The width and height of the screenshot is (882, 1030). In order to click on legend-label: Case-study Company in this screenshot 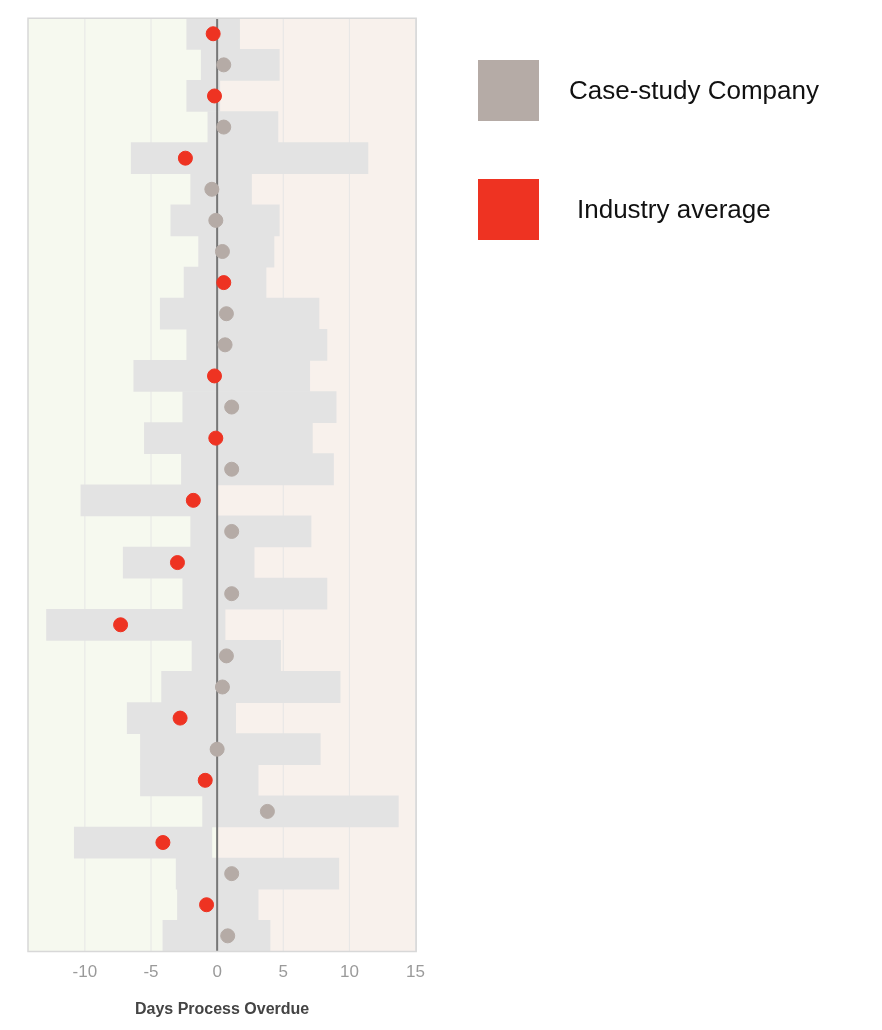, I will do `click(694, 90)`.